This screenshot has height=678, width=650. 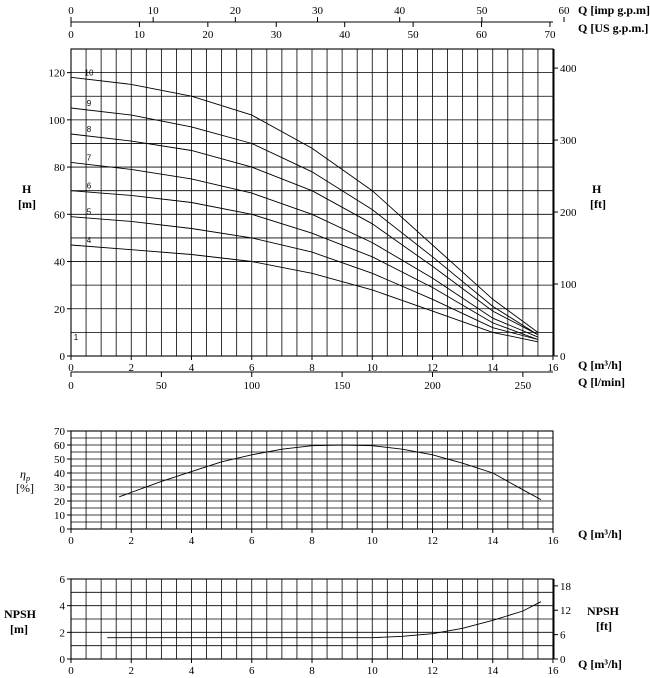 What do you see at coordinates (71, 35) in the screenshot?
I see `us-tick-label: 0` at bounding box center [71, 35].